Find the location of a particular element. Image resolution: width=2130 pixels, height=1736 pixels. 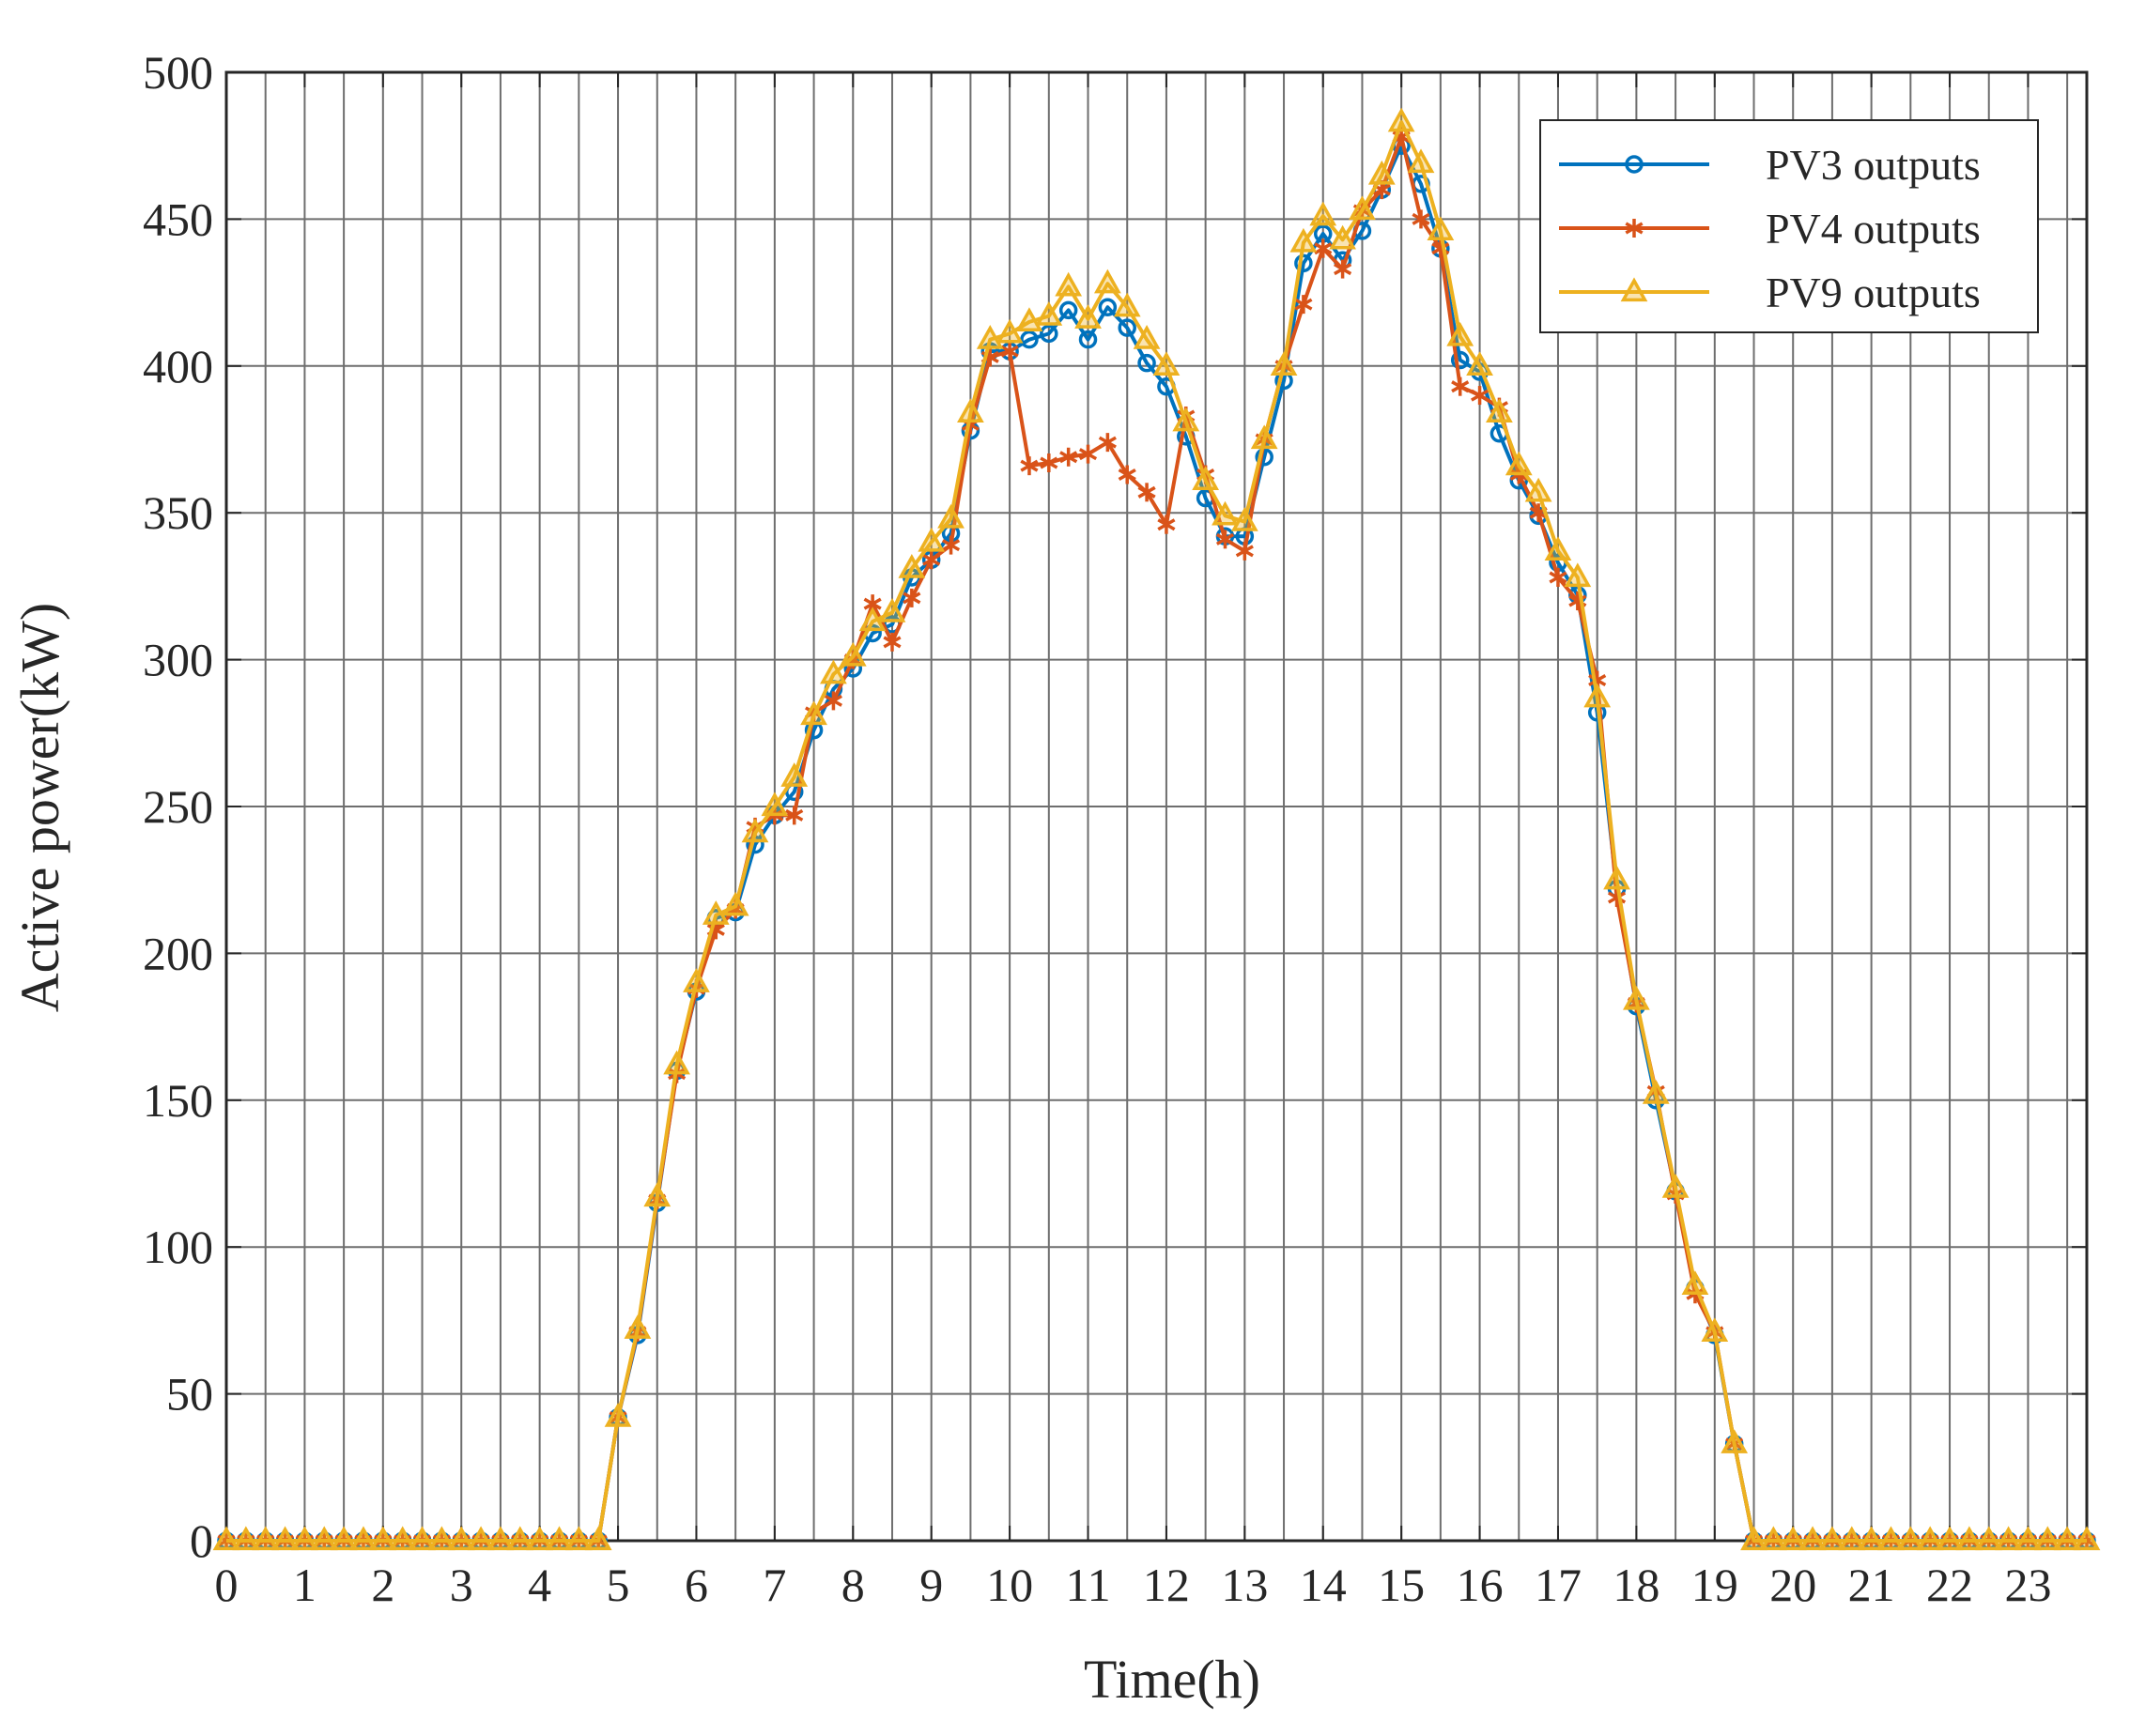

x-axis-label: Time(h) is located at coordinates (1172, 1679).